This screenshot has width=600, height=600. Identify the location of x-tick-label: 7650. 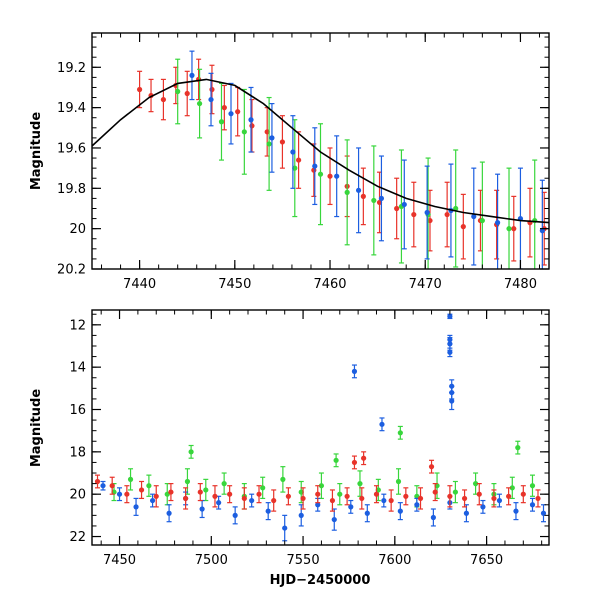
(486, 560).